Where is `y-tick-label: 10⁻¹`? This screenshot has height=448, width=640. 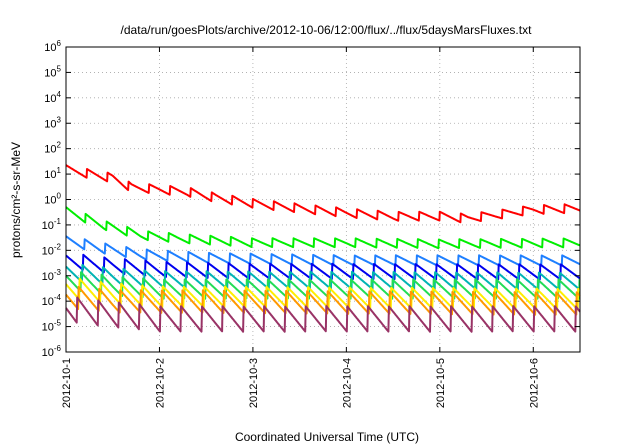 y-tick-label: 10⁻¹ is located at coordinates (52, 224).